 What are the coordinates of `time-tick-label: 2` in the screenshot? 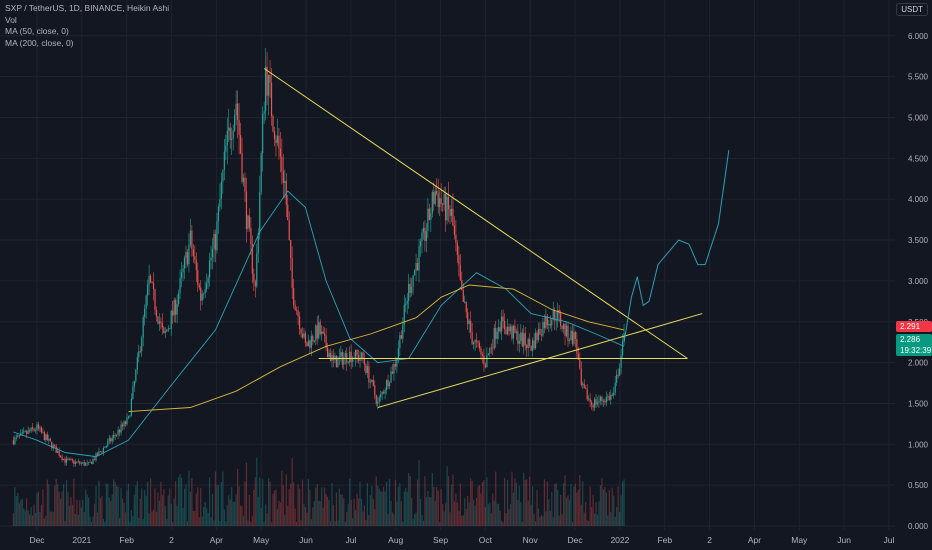 It's located at (171, 540).